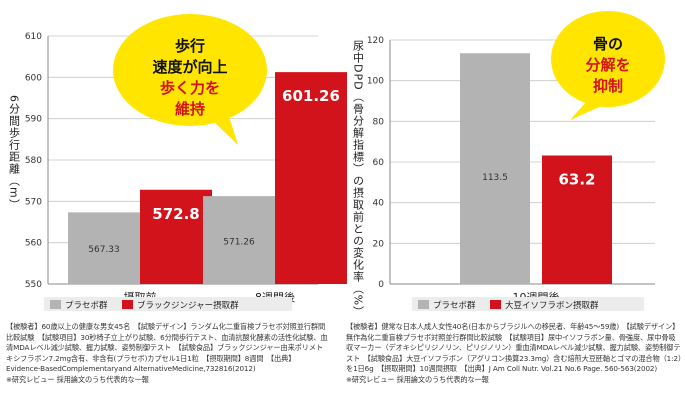  I want to click on bubble-text-line: 歩く力を, so click(190, 88).